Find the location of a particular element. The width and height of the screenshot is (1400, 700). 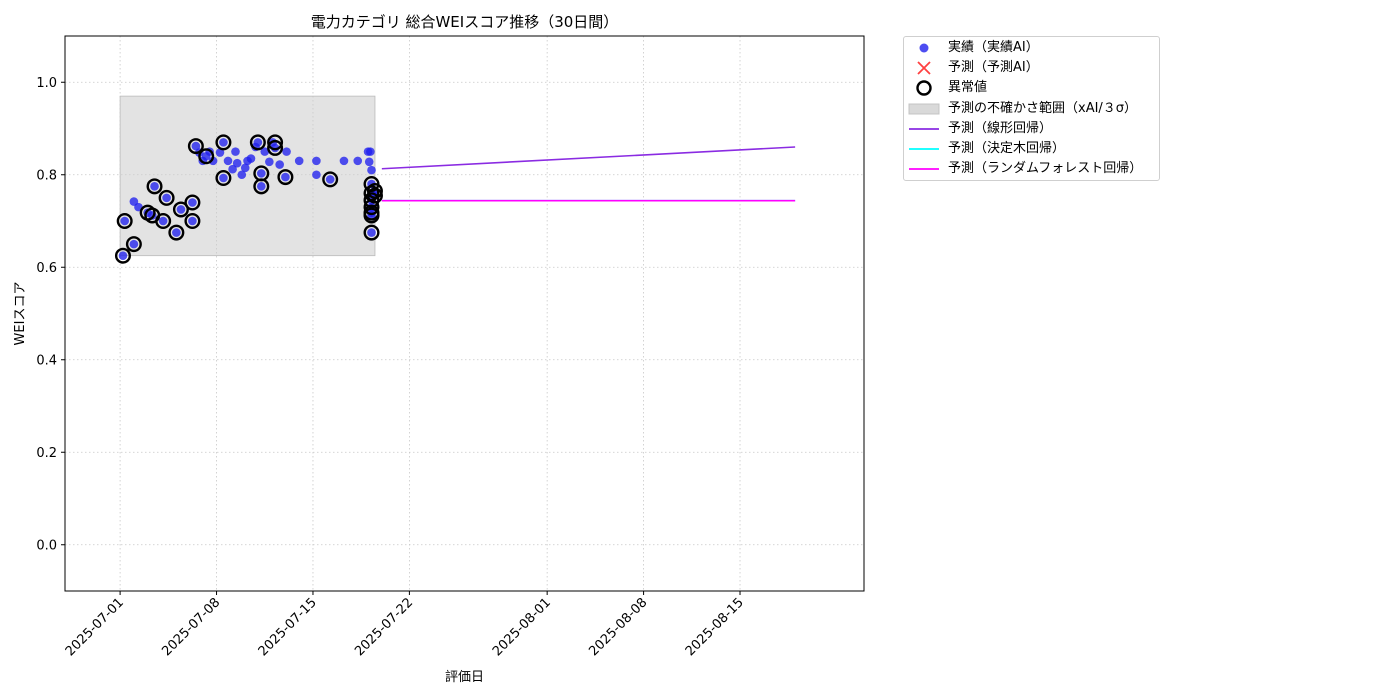

legend-item-tree: 予測（決定木回帰） is located at coordinates (1031, 149).